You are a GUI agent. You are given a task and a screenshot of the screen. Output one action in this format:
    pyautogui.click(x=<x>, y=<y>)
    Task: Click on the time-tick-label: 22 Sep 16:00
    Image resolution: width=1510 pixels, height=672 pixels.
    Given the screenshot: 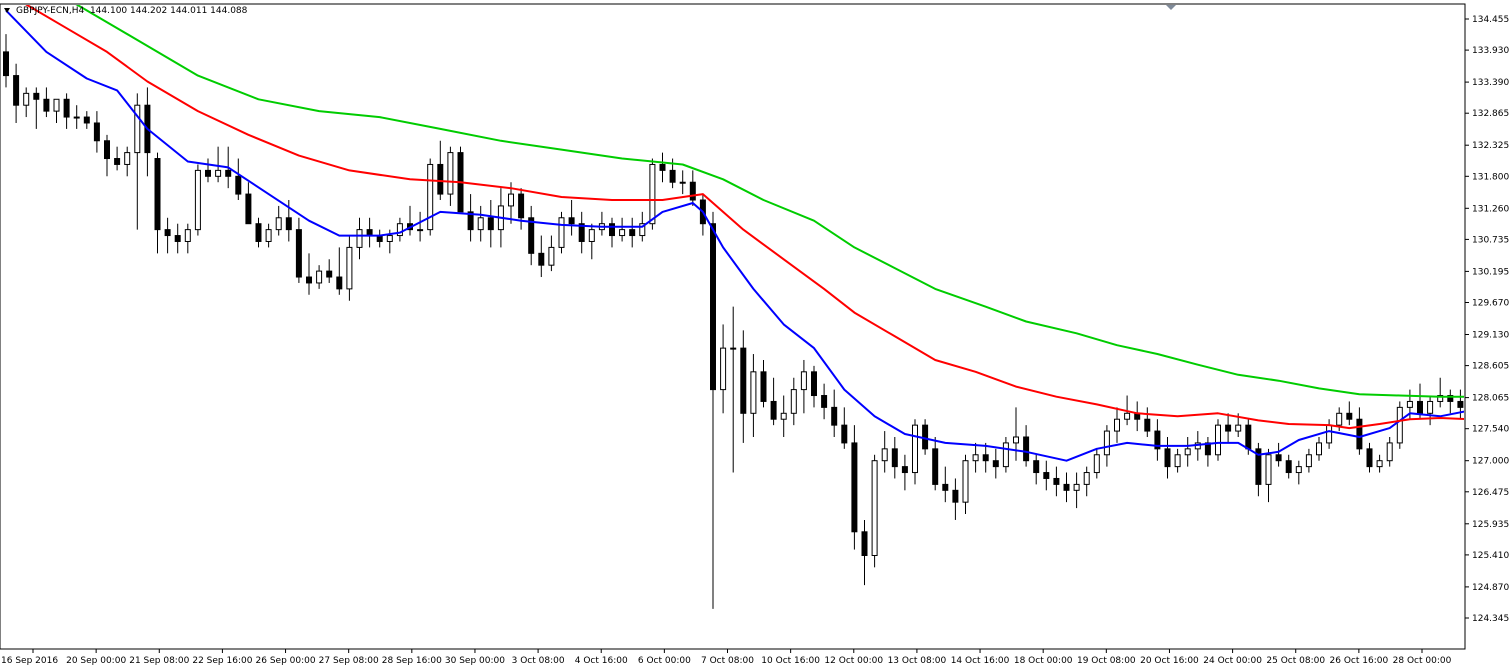 What is the action you would take?
    pyautogui.click(x=222, y=661)
    